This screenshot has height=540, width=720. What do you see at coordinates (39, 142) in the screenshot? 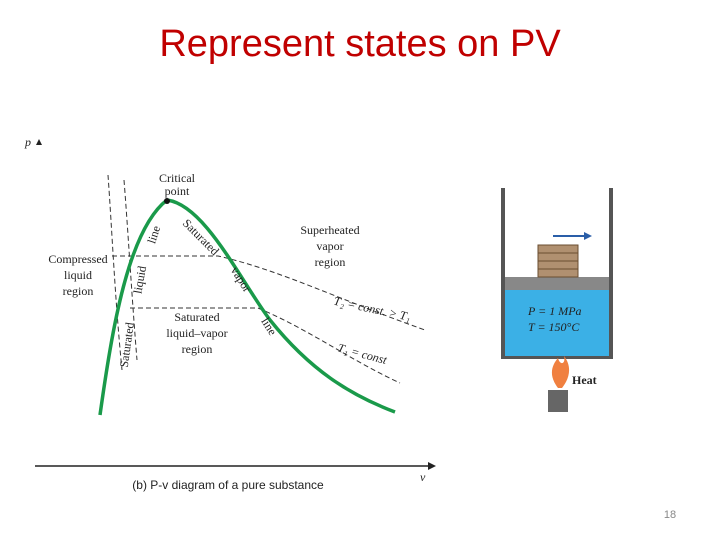
I see `y-arrow` at bounding box center [39, 142].